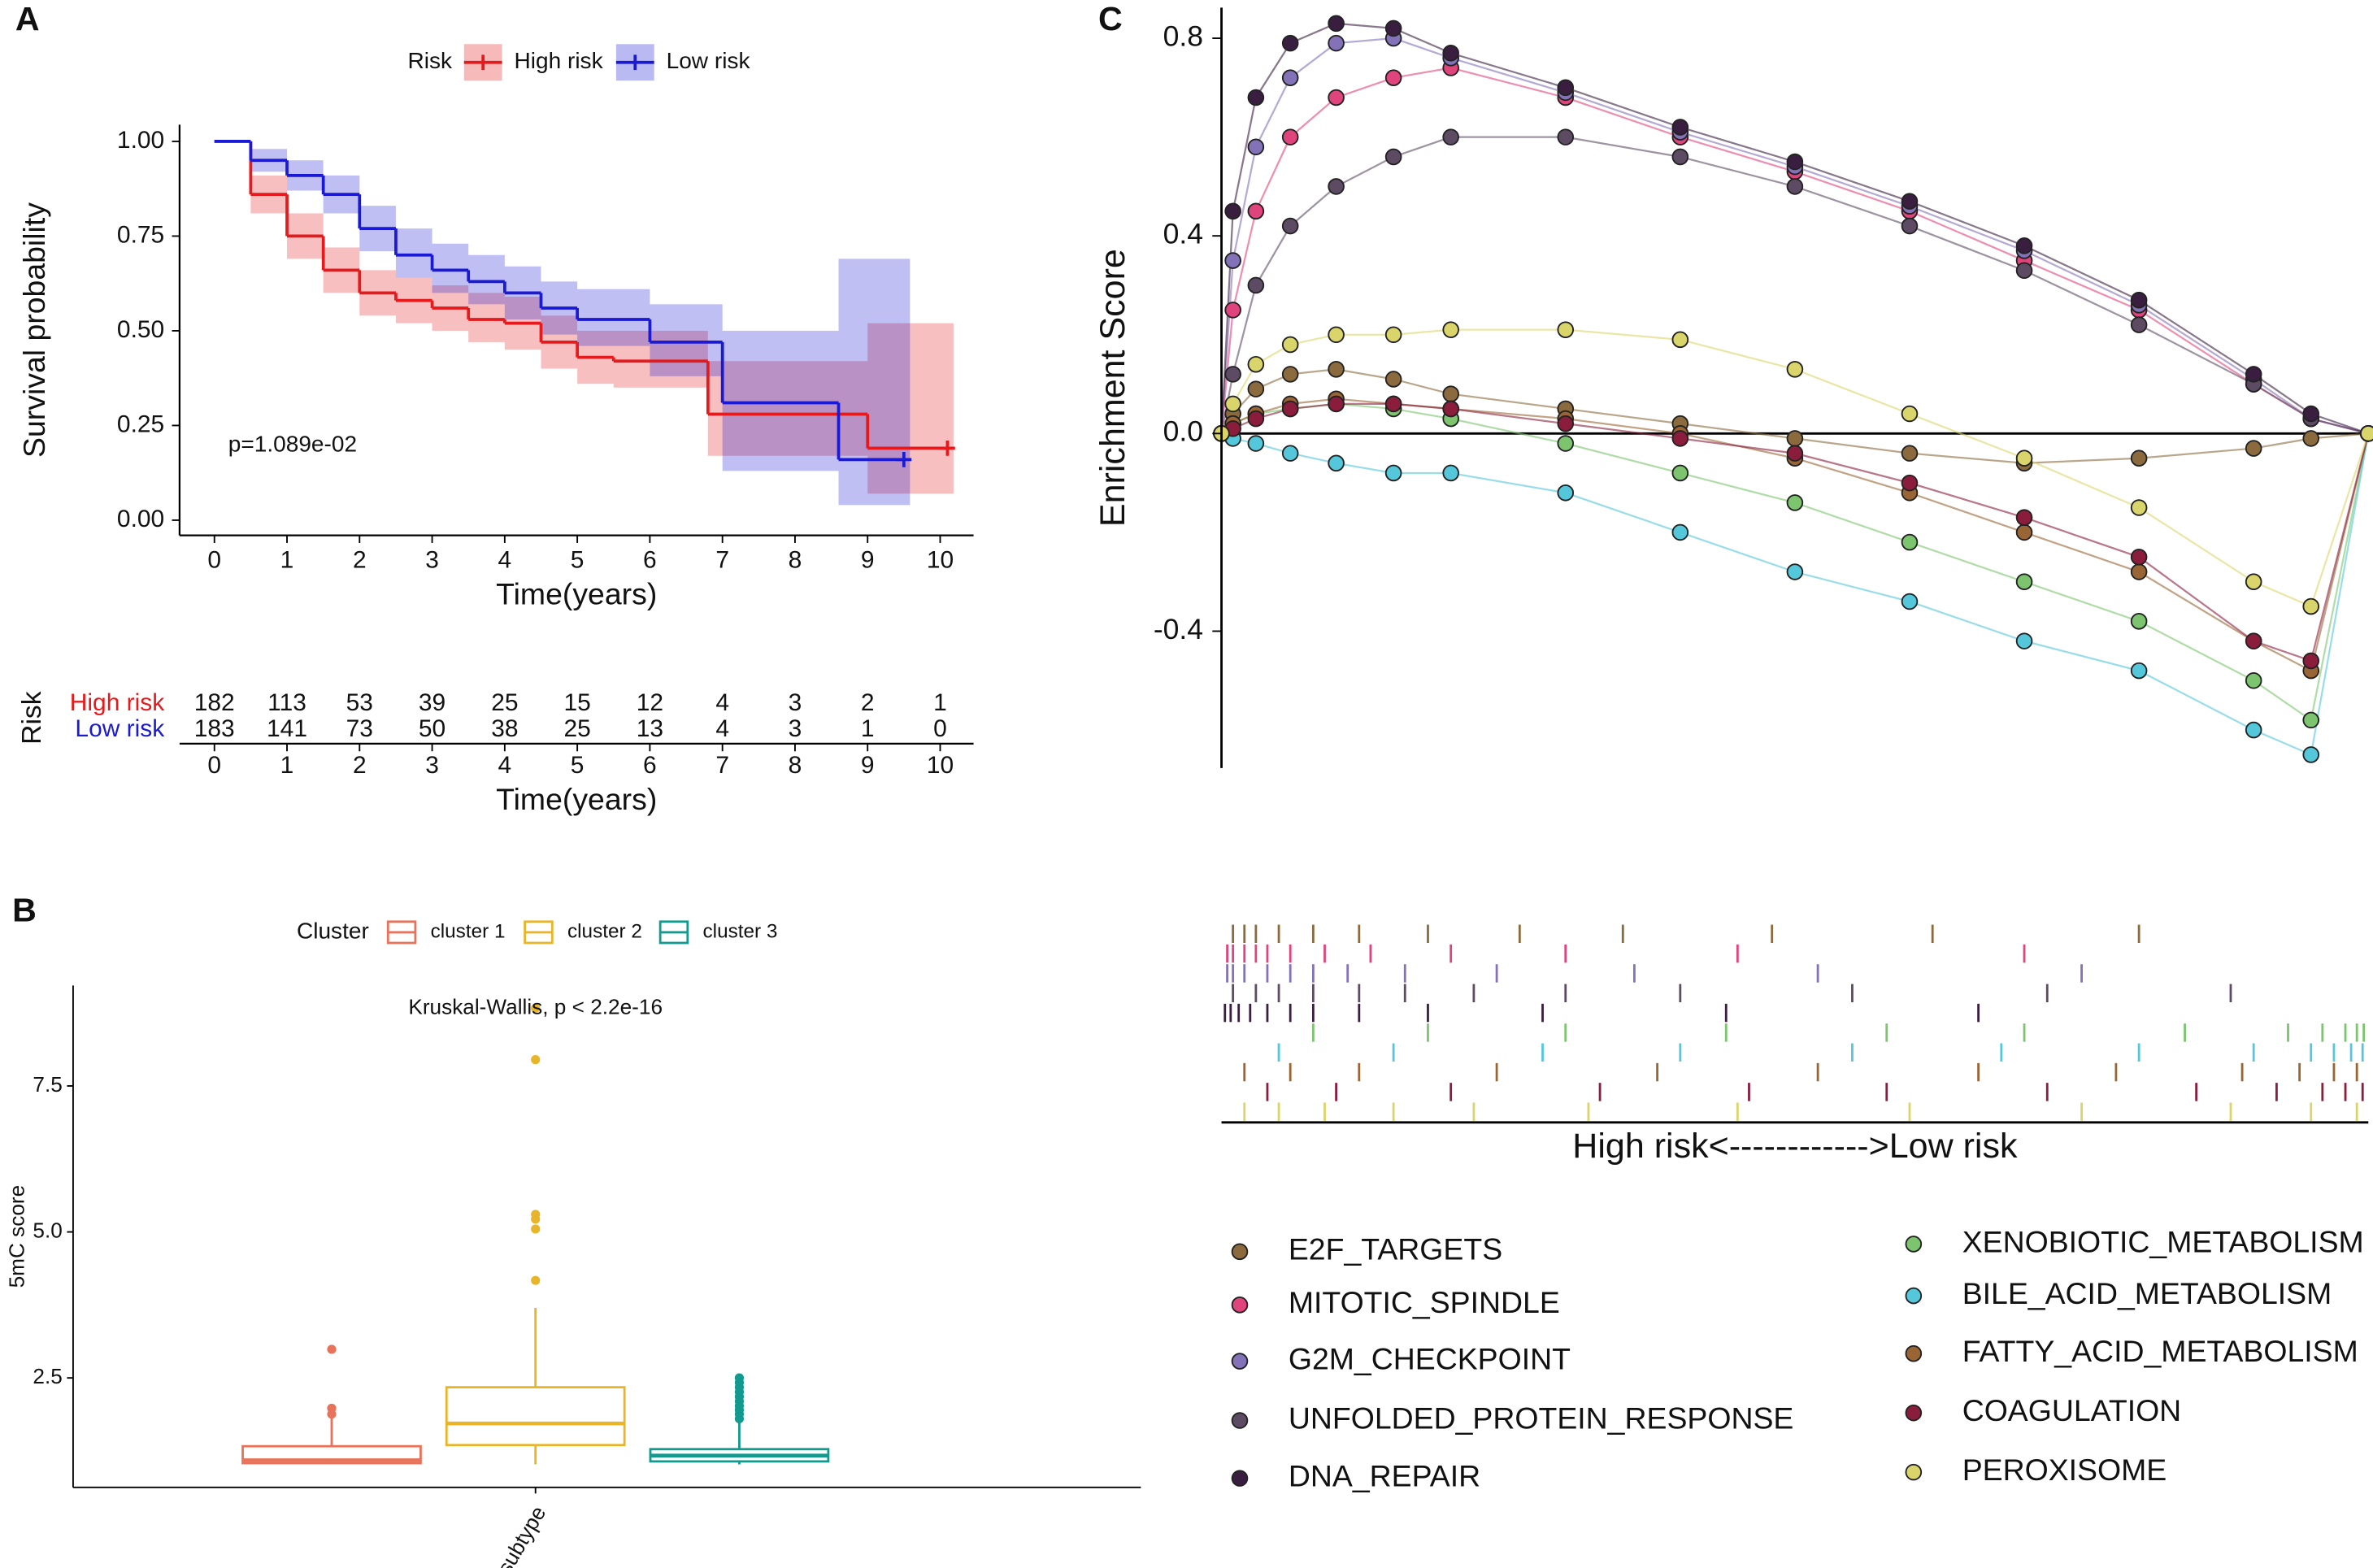 Image resolution: width=2373 pixels, height=1568 pixels. I want to click on risk-count: 73, so click(359, 728).